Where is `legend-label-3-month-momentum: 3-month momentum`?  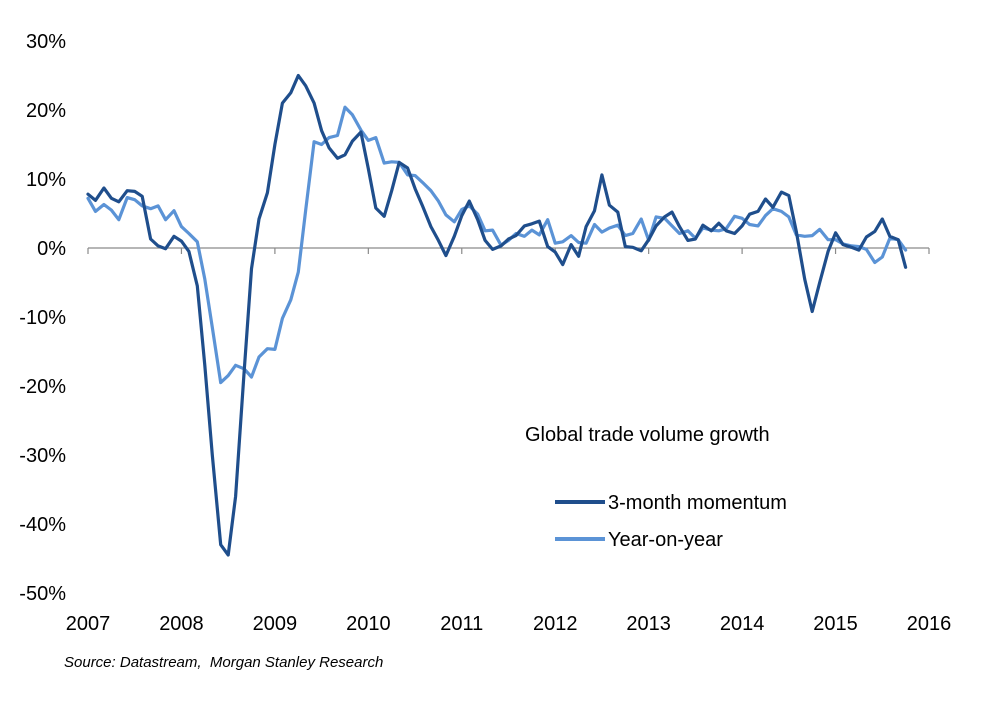
legend-label-3-month-momentum: 3-month momentum is located at coordinates (697, 503).